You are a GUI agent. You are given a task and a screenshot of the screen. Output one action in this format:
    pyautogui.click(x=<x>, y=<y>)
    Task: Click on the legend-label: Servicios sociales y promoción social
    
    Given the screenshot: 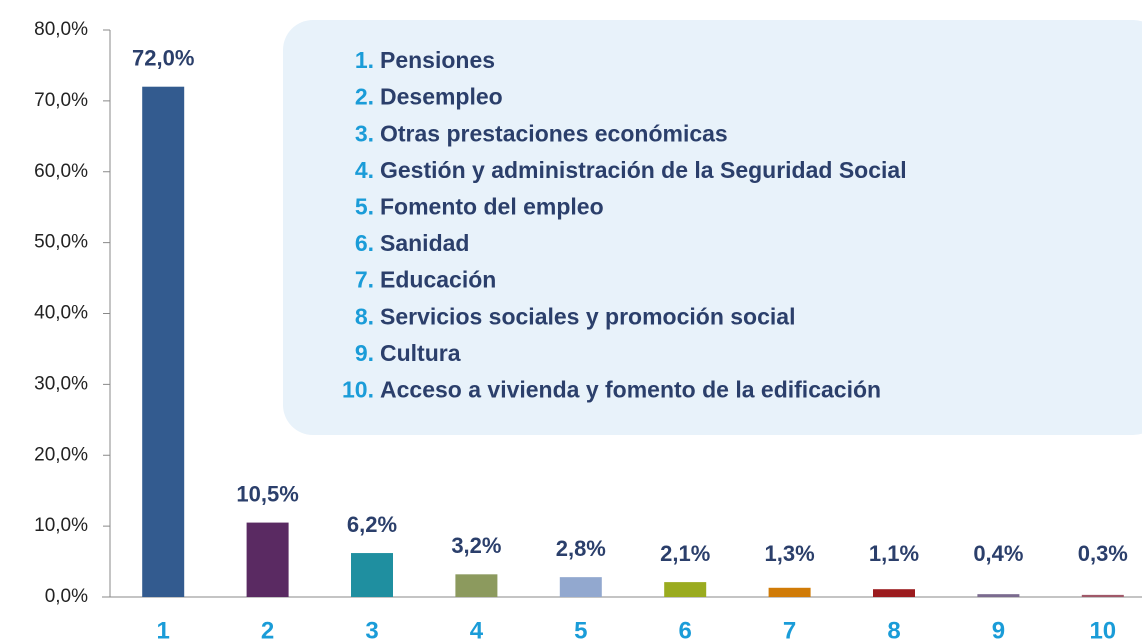 What is the action you would take?
    pyautogui.click(x=587, y=316)
    